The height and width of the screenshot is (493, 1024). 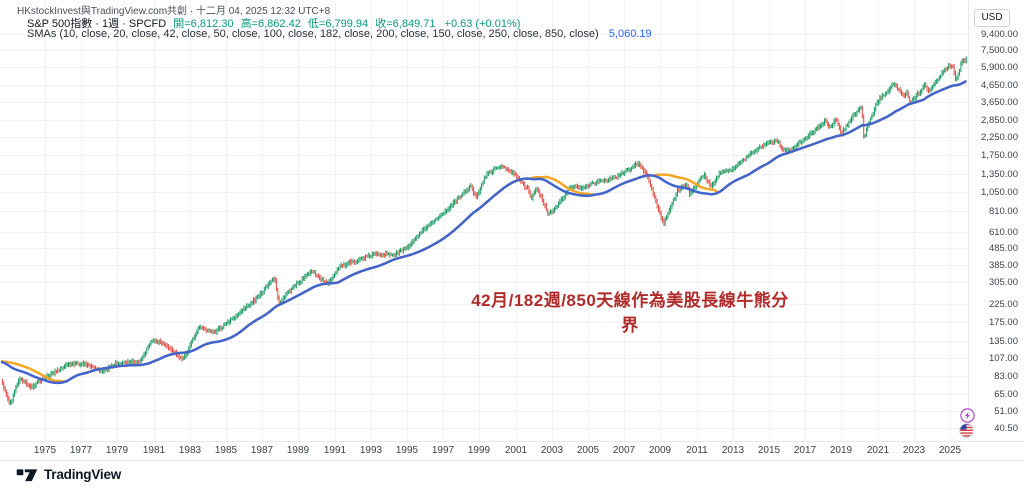 I want to click on time-axis-label: 2005, so click(x=588, y=450).